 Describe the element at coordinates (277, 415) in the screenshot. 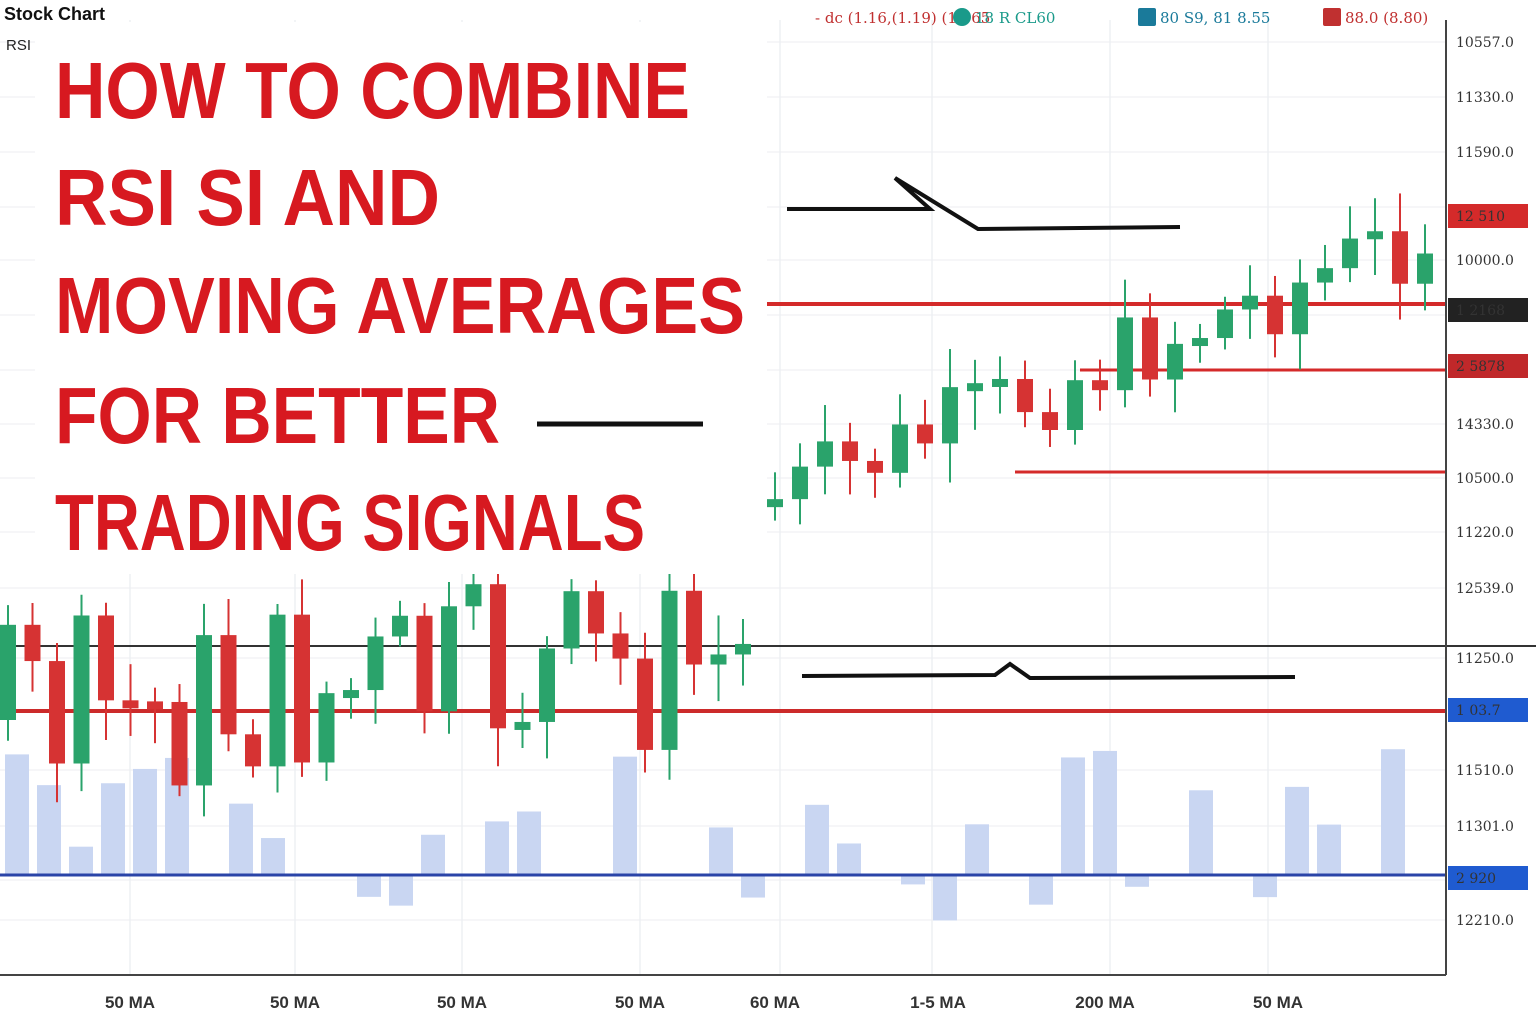

I see `headline-line: FOR BETTER` at that location.